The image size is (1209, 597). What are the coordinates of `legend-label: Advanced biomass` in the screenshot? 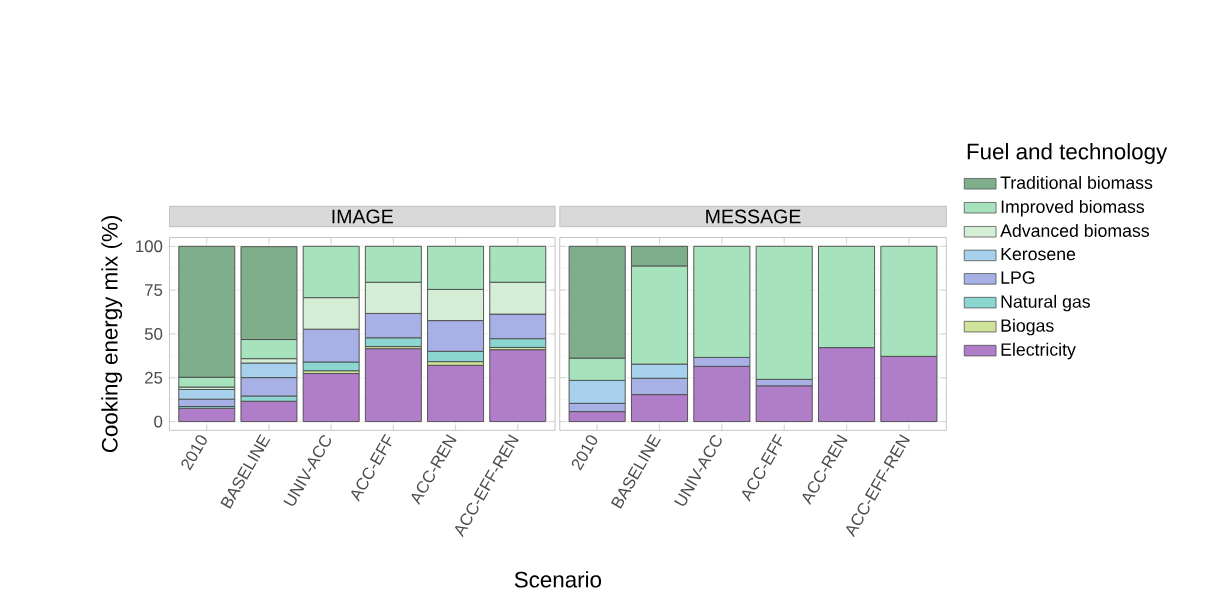 It's located at (1075, 230).